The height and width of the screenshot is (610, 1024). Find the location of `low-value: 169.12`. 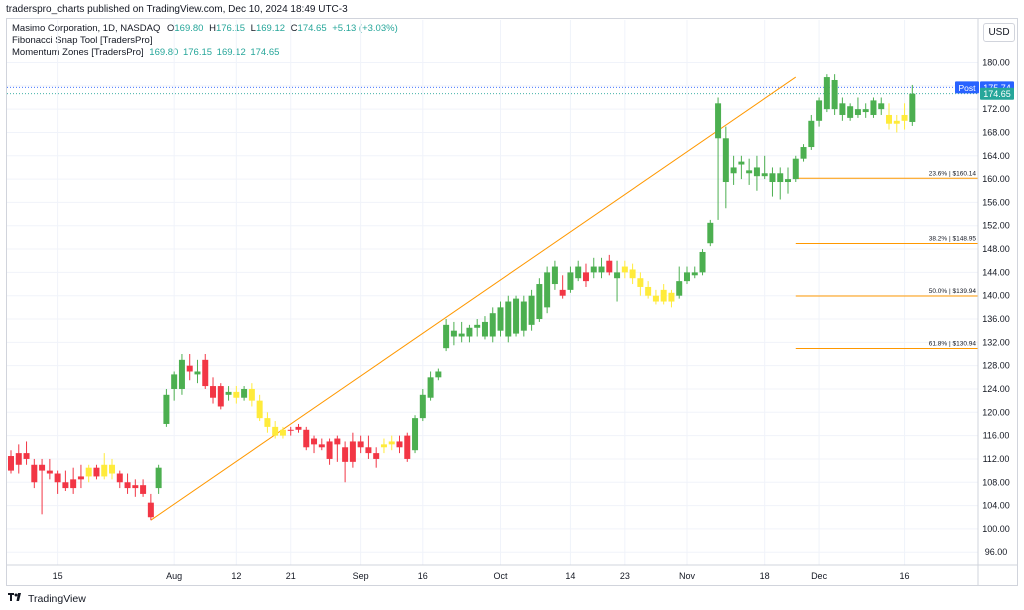

low-value: 169.12 is located at coordinates (270, 28).